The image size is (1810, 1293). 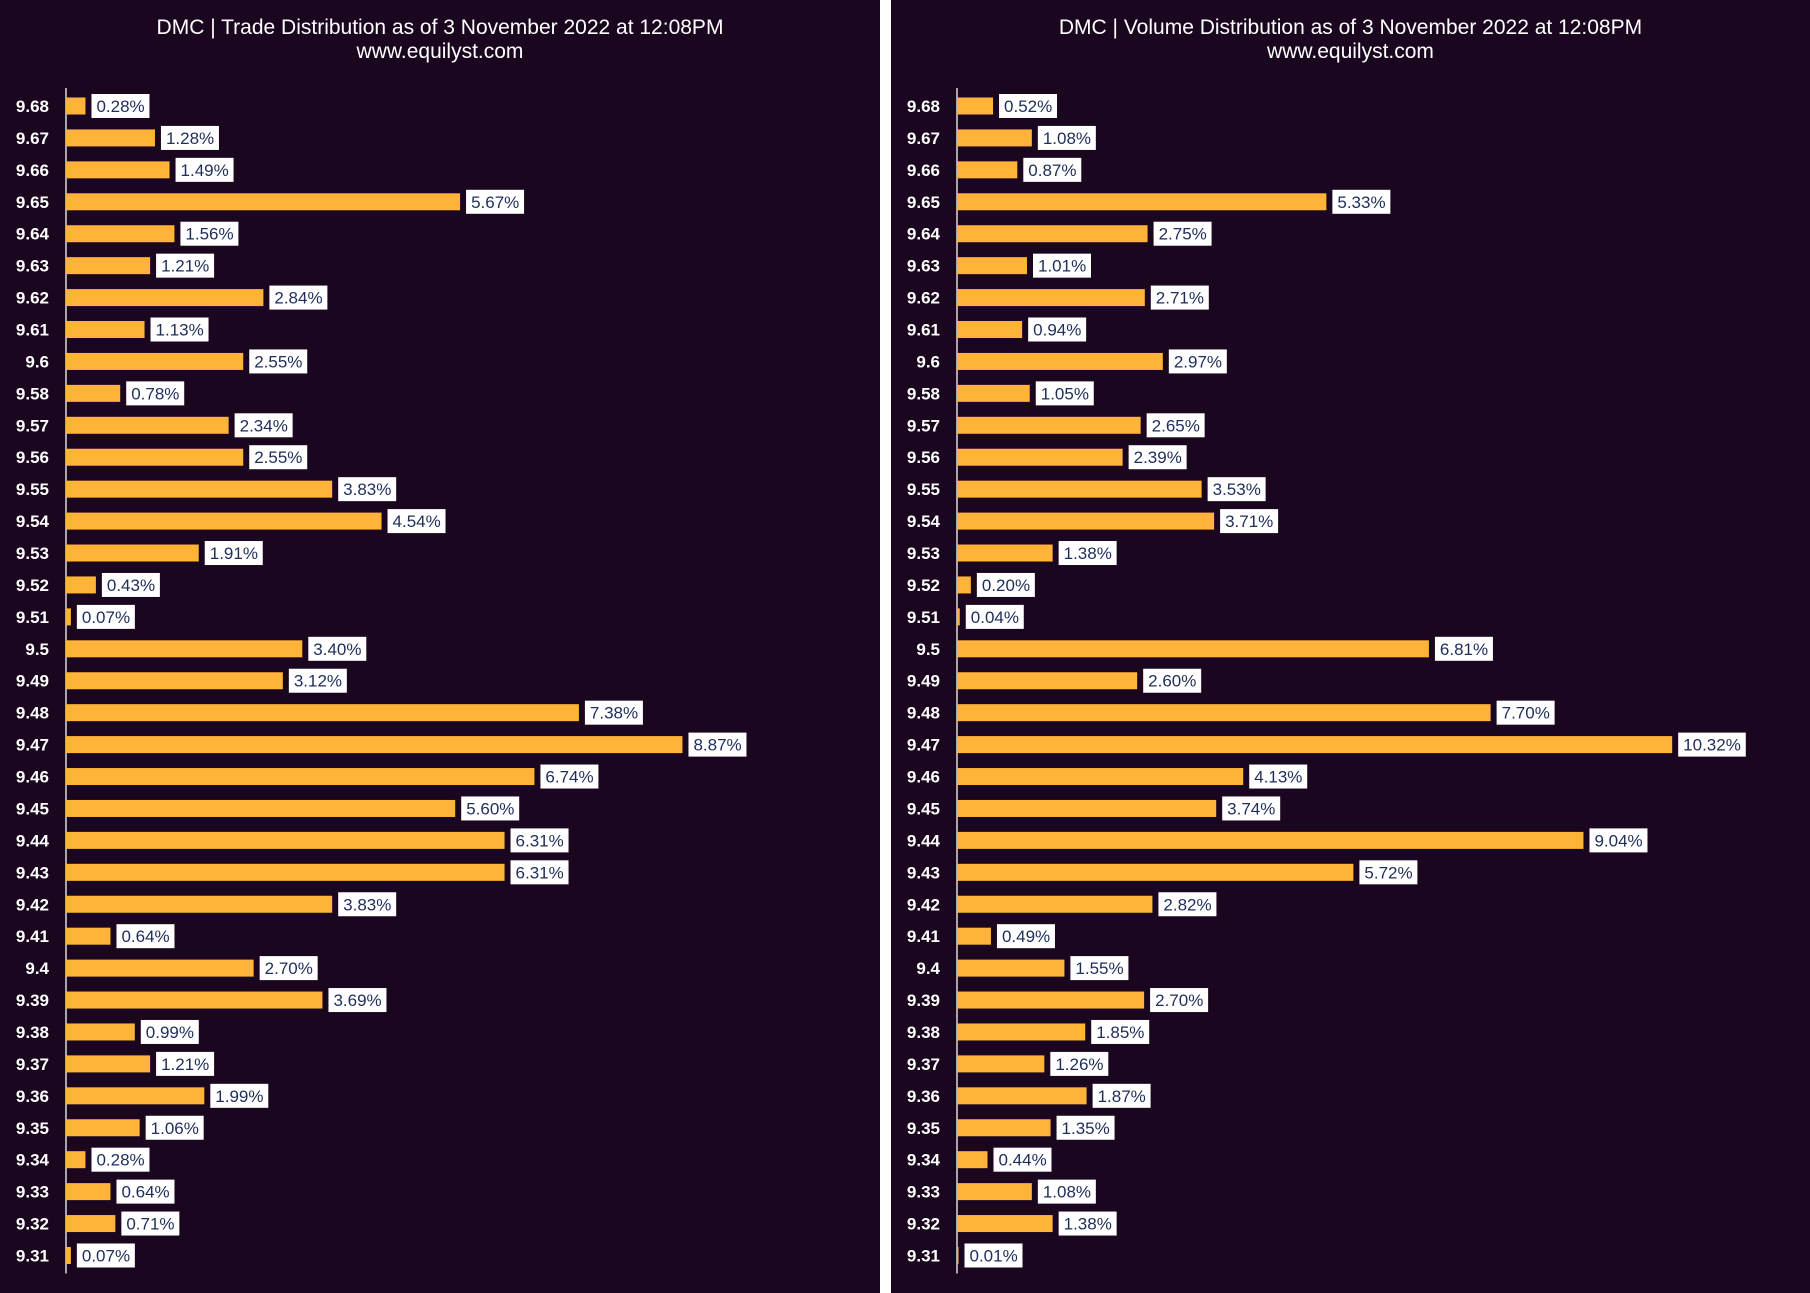 I want to click on volume-data-label: 3.71%, so click(x=1249, y=521).